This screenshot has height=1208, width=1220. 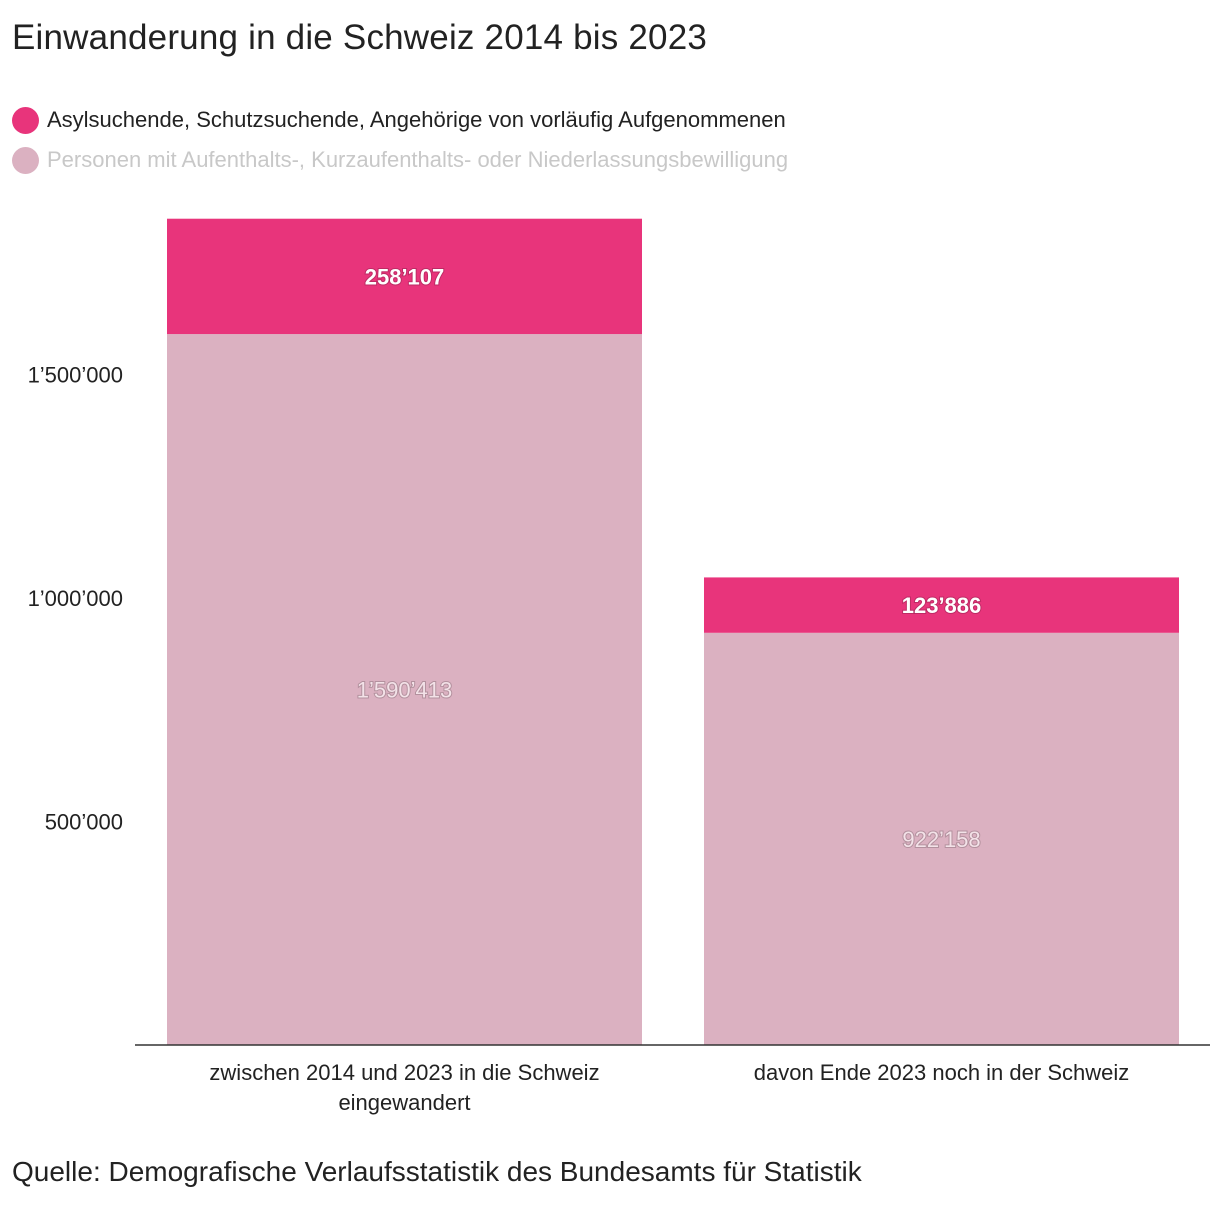 What do you see at coordinates (404, 1072) in the screenshot?
I see `x-category-label: zwischen 2014 und 2023 in die Schweiz` at bounding box center [404, 1072].